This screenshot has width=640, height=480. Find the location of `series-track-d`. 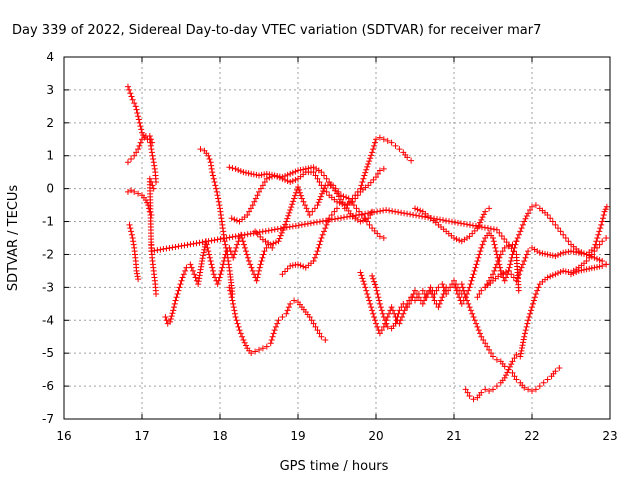

series-track-d is located at coordinates (134, 252).